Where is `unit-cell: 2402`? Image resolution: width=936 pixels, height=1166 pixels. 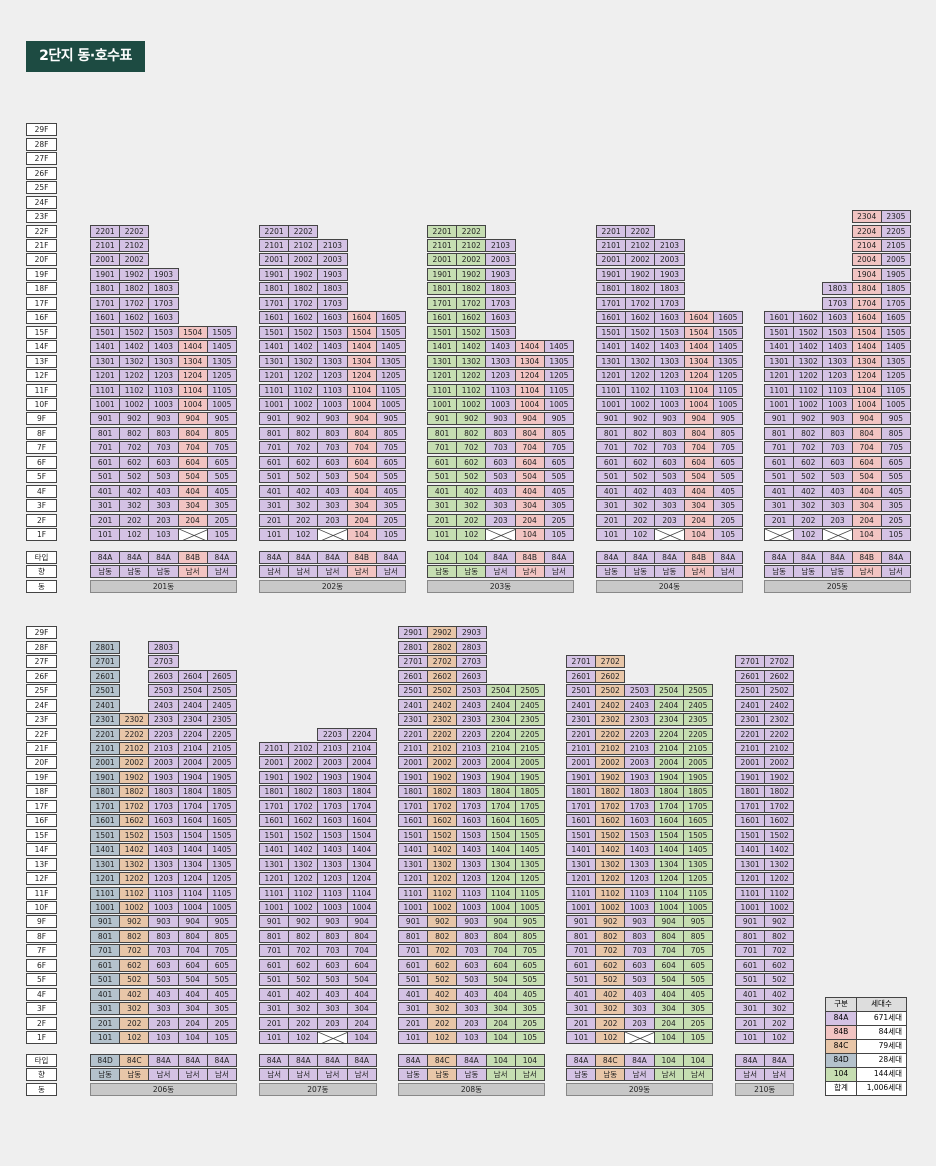 unit-cell: 2402 is located at coordinates (610, 705).